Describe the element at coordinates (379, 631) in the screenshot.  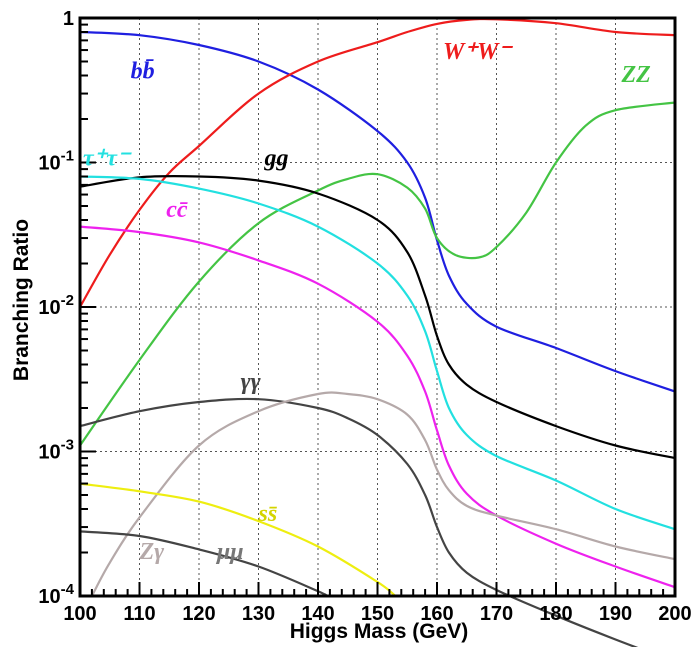
I see `x-axis-title: Higgs Mass (GeV)` at that location.